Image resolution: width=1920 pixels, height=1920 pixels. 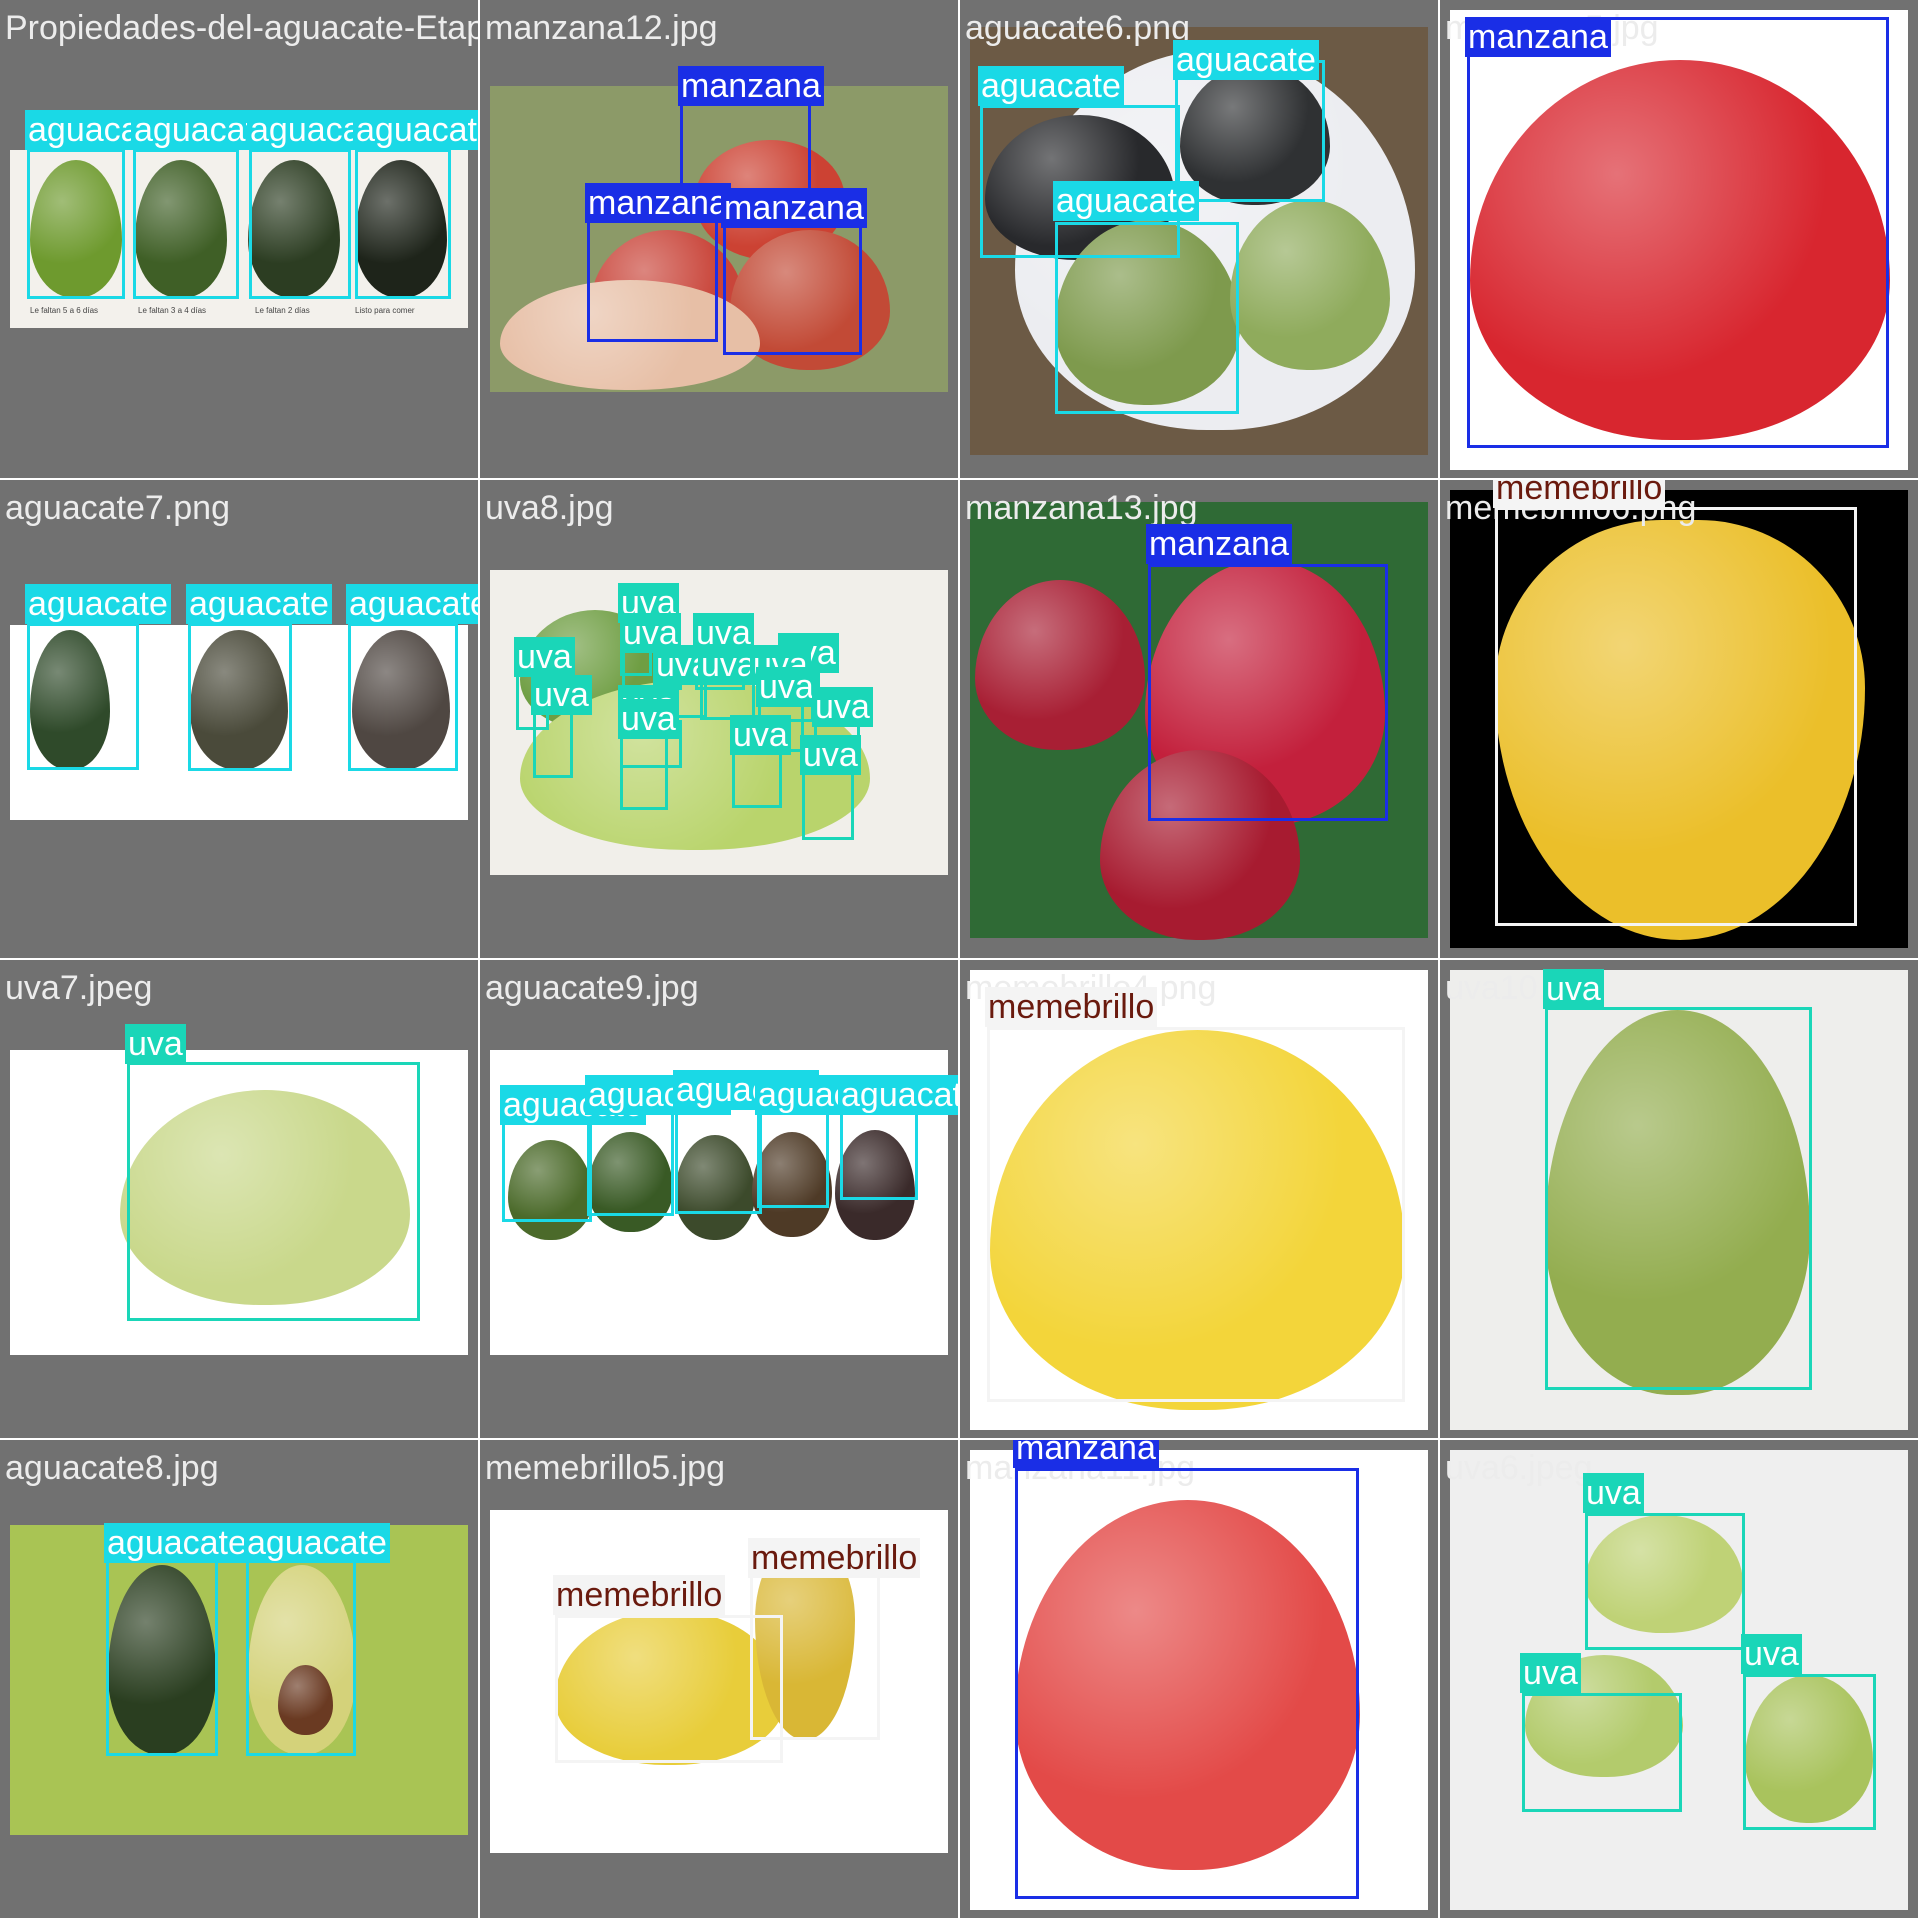 I want to click on image-tile: memebrillo5.jpg memebrillo memebrillo, so click(x=719, y=1679).